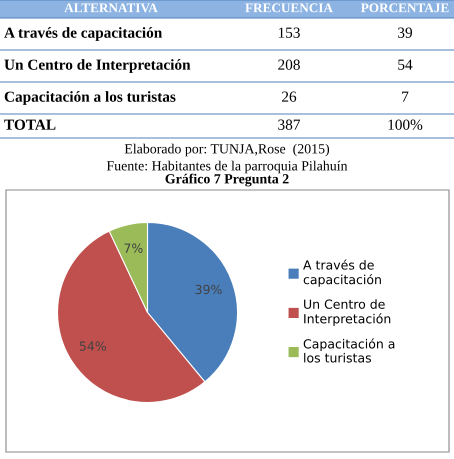 The image size is (454, 459). I want to click on data-label: 39%, so click(209, 289).